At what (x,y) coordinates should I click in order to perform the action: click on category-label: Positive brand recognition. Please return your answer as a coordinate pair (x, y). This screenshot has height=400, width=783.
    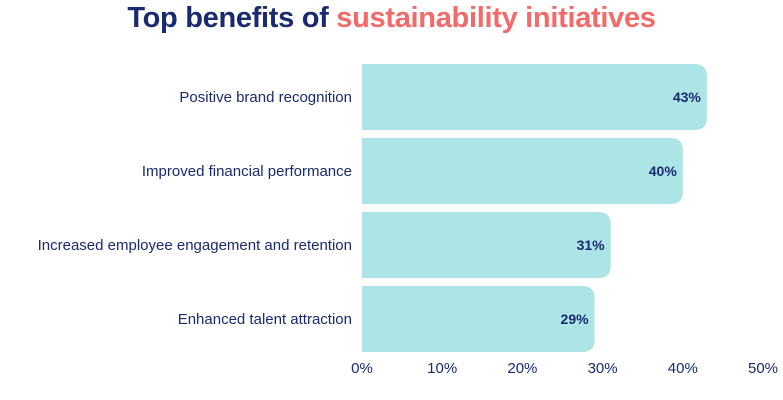
    Looking at the image, I should click on (265, 97).